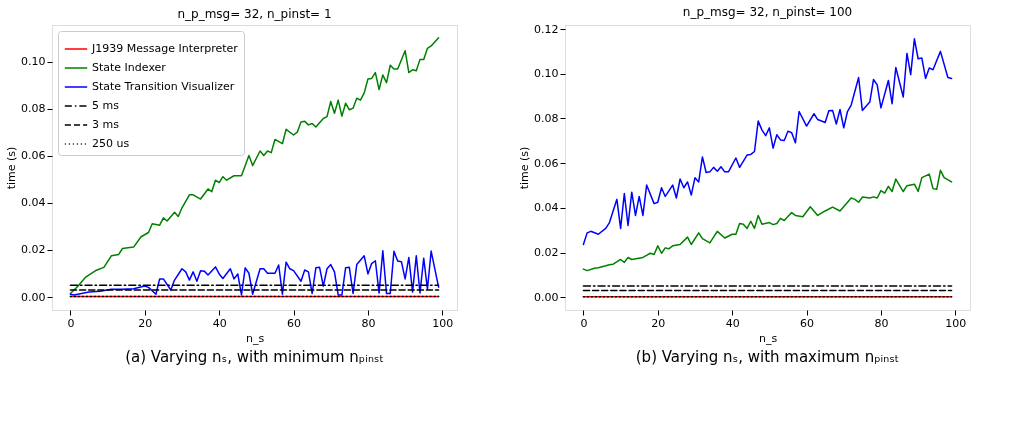 Image resolution: width=1009 pixels, height=447 pixels. What do you see at coordinates (106, 124) in the screenshot?
I see `legend-label: 3 ms` at bounding box center [106, 124].